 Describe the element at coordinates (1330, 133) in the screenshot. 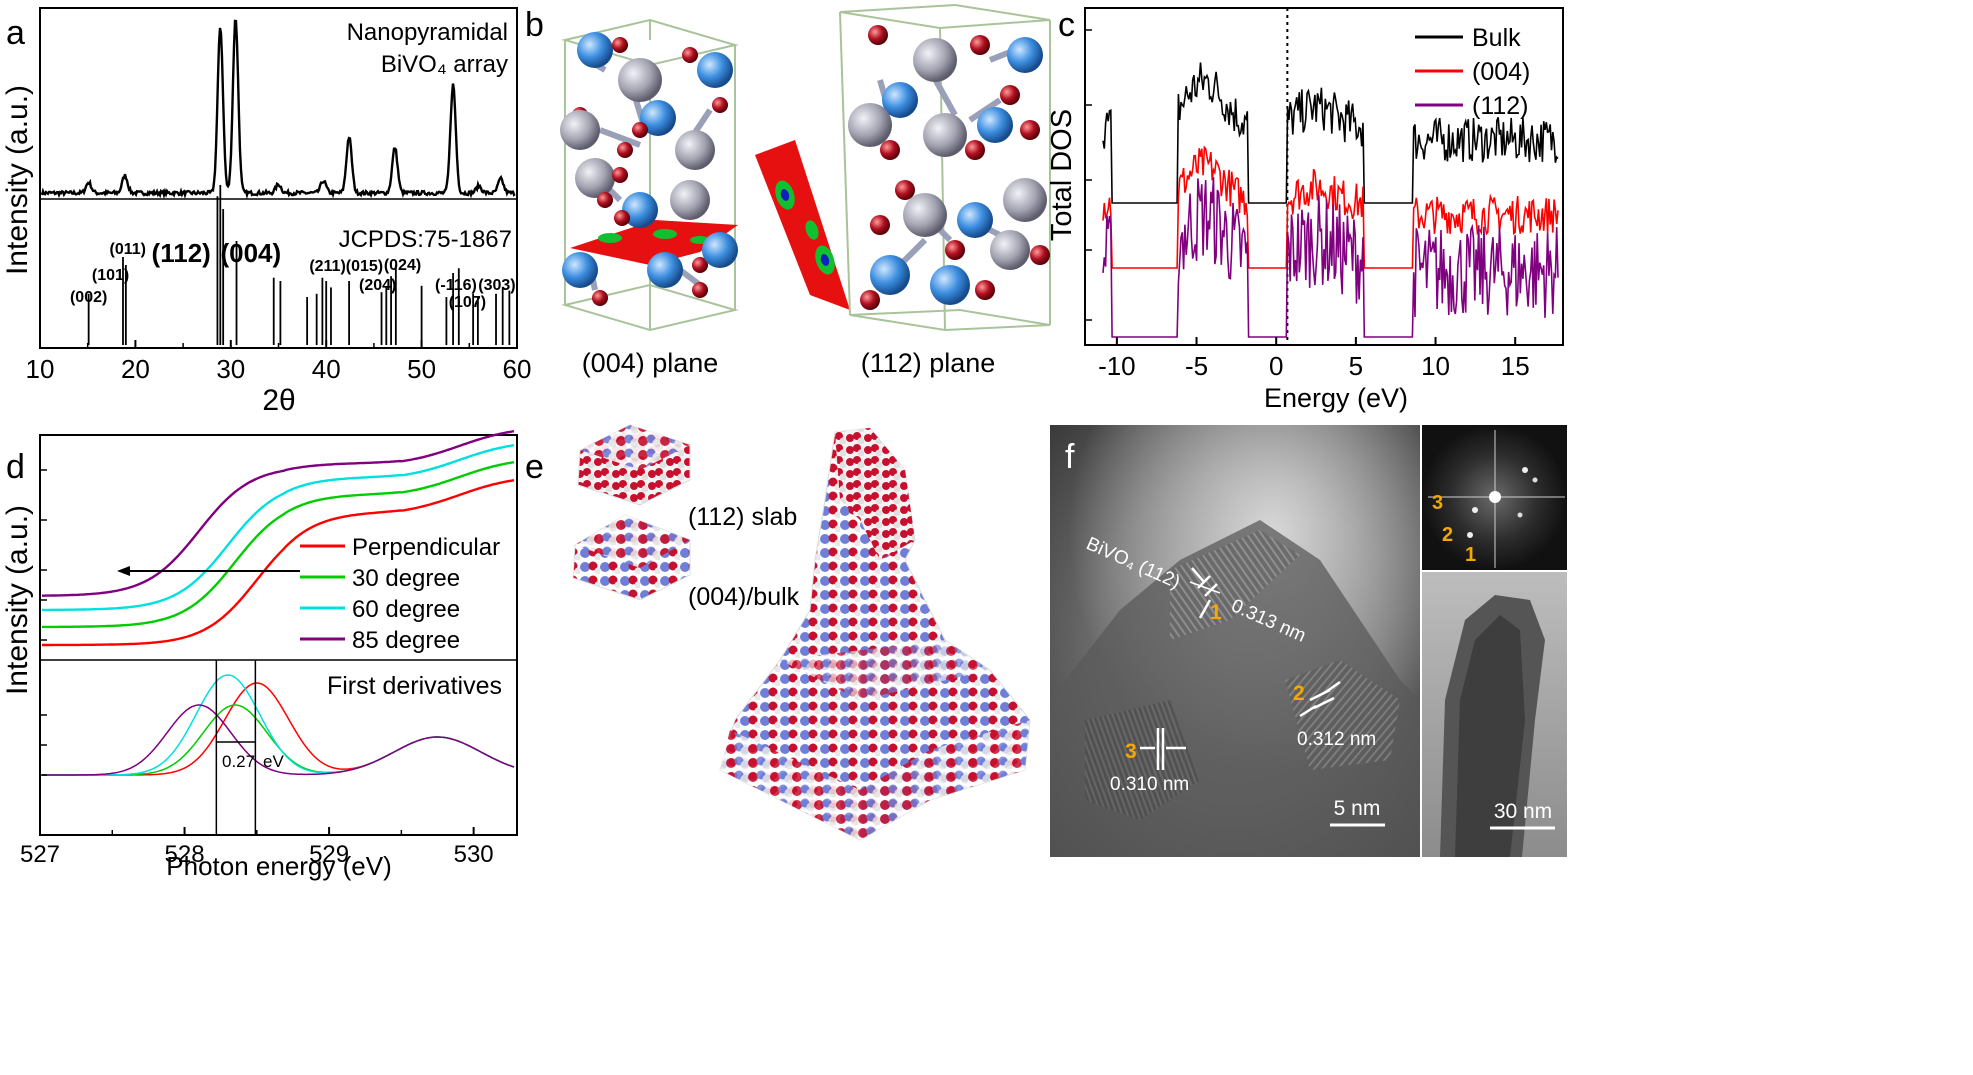

I see `dos-bulk-line` at that location.